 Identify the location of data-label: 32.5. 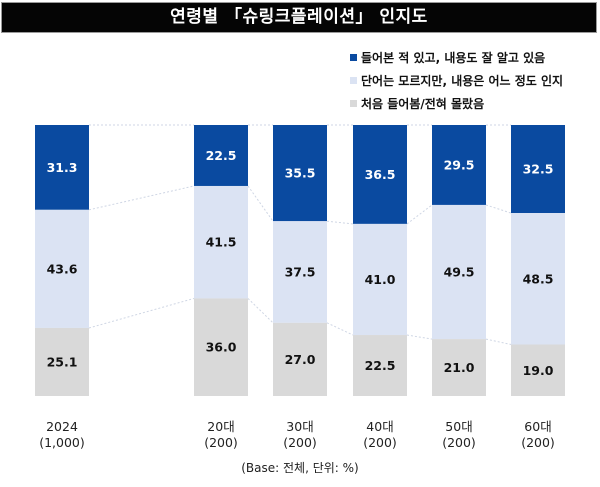
(538, 169).